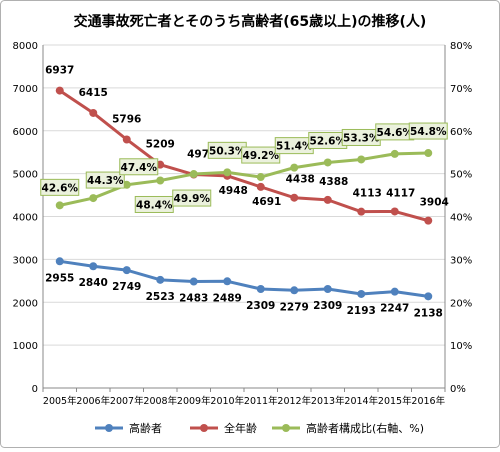 This screenshot has width=500, height=452. Describe the element at coordinates (461, 260) in the screenshot. I see `y2-tick-label: 30%` at that location.